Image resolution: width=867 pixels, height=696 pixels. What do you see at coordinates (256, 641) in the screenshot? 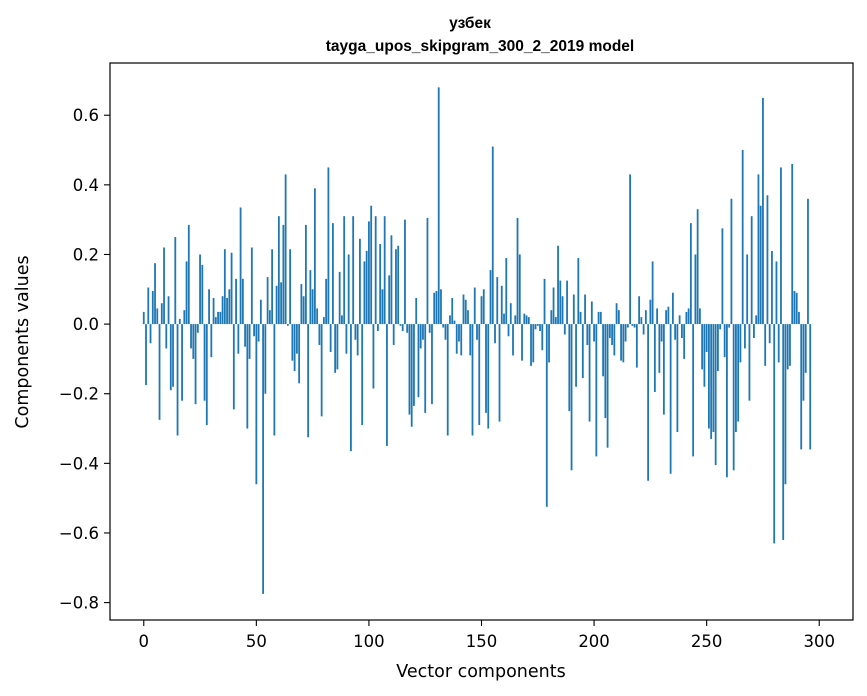
I see `x-tick-label: 50` at bounding box center [256, 641].